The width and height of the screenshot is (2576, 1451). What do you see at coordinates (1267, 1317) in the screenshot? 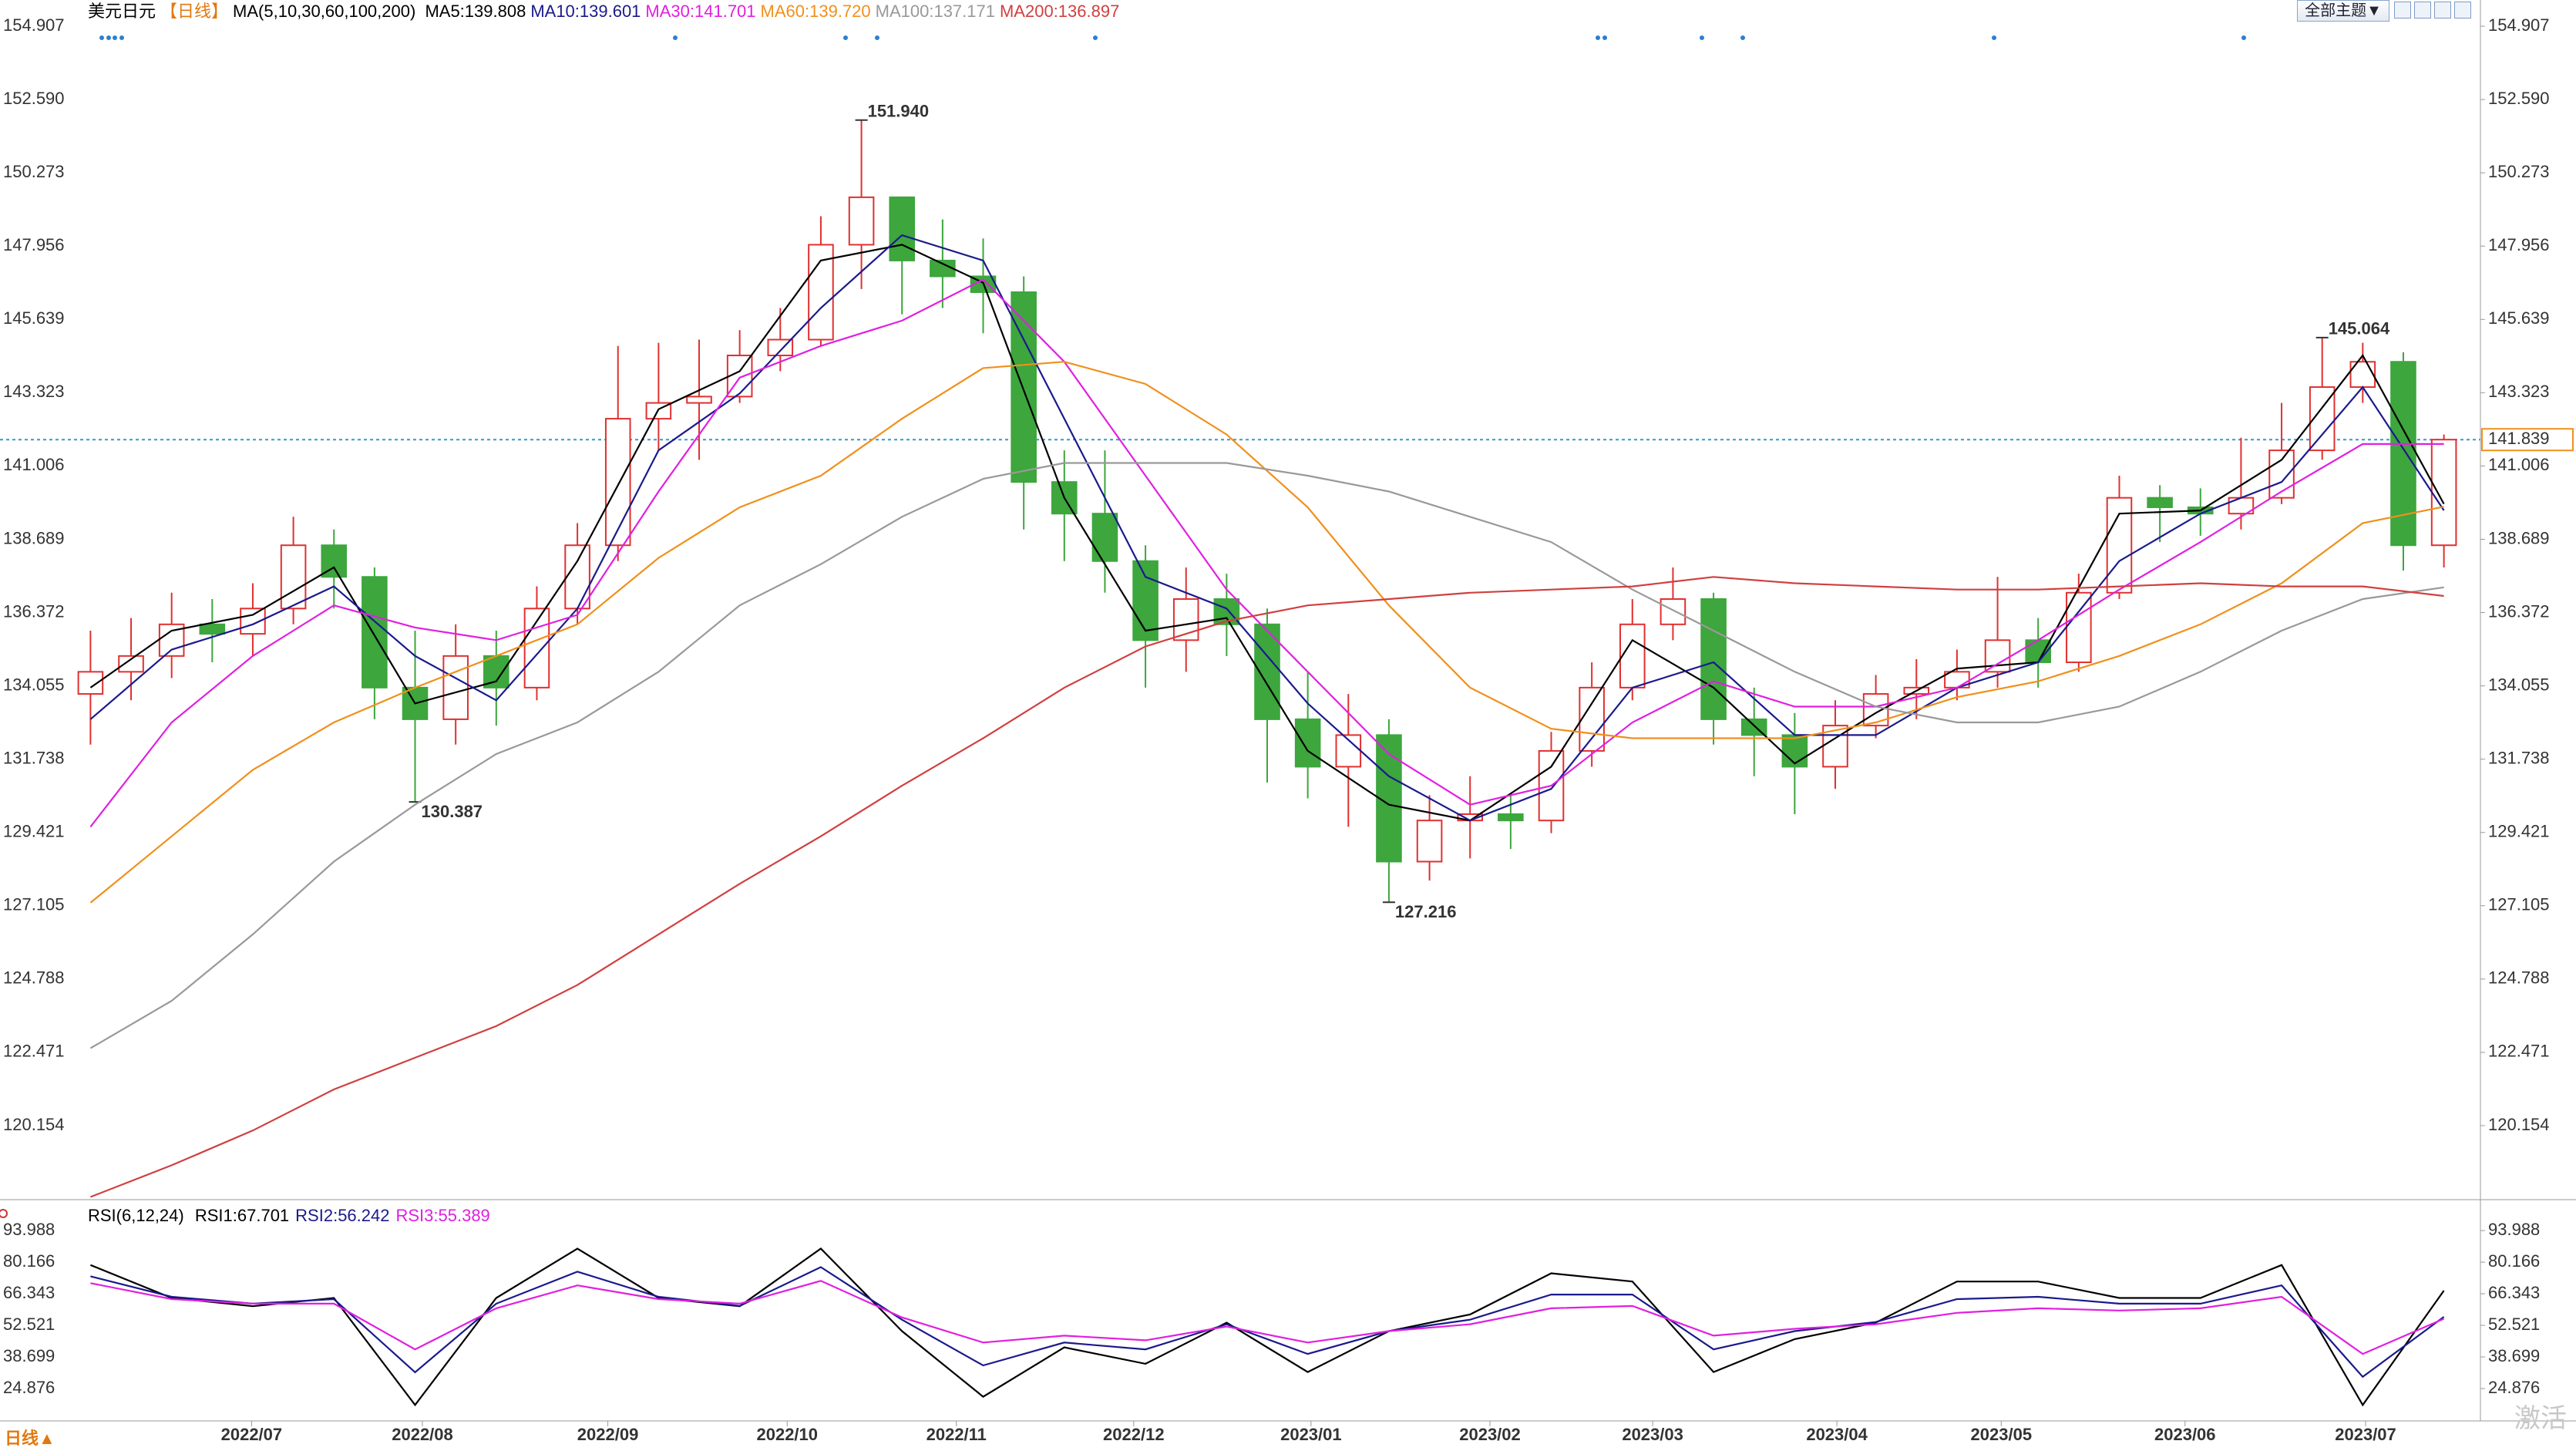
I see `line-series` at bounding box center [1267, 1317].